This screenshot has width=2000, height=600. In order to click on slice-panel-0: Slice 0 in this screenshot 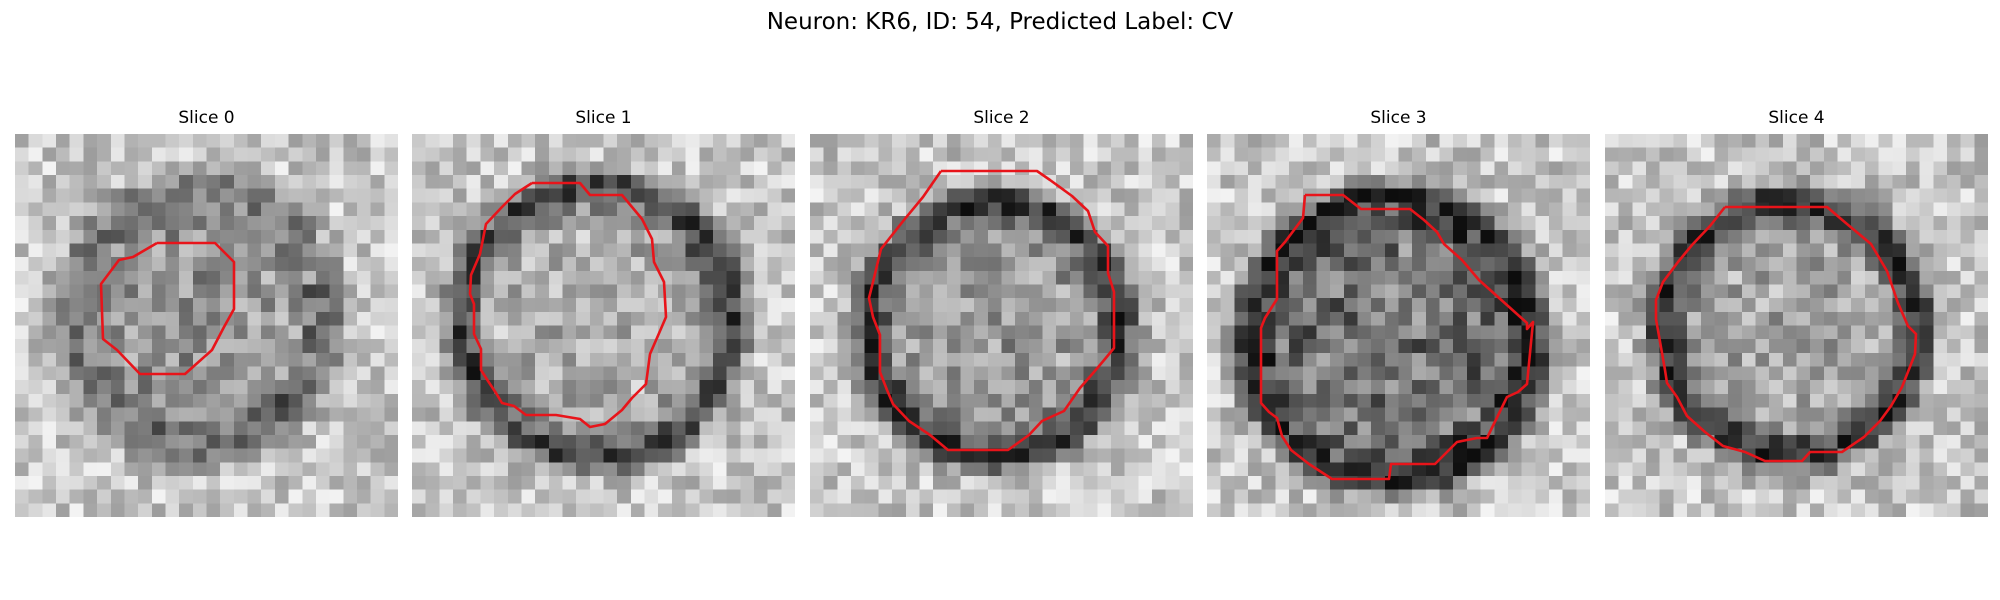, I will do `click(206, 313)`.